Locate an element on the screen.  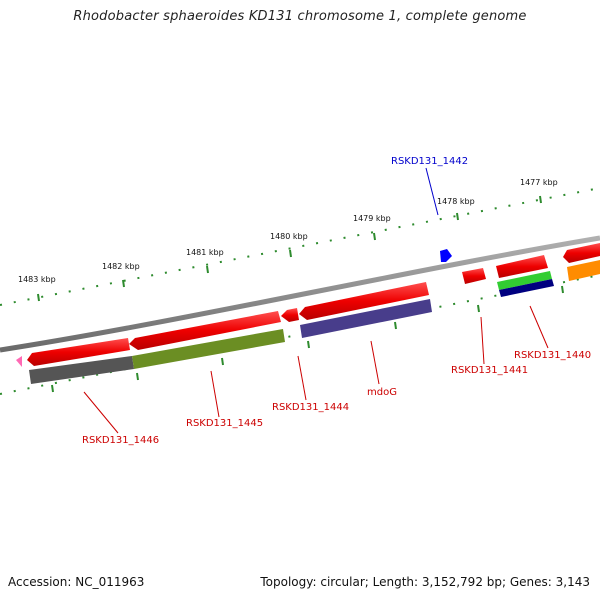
gene-label: RSKD131_1444 is located at coordinates (310, 407).